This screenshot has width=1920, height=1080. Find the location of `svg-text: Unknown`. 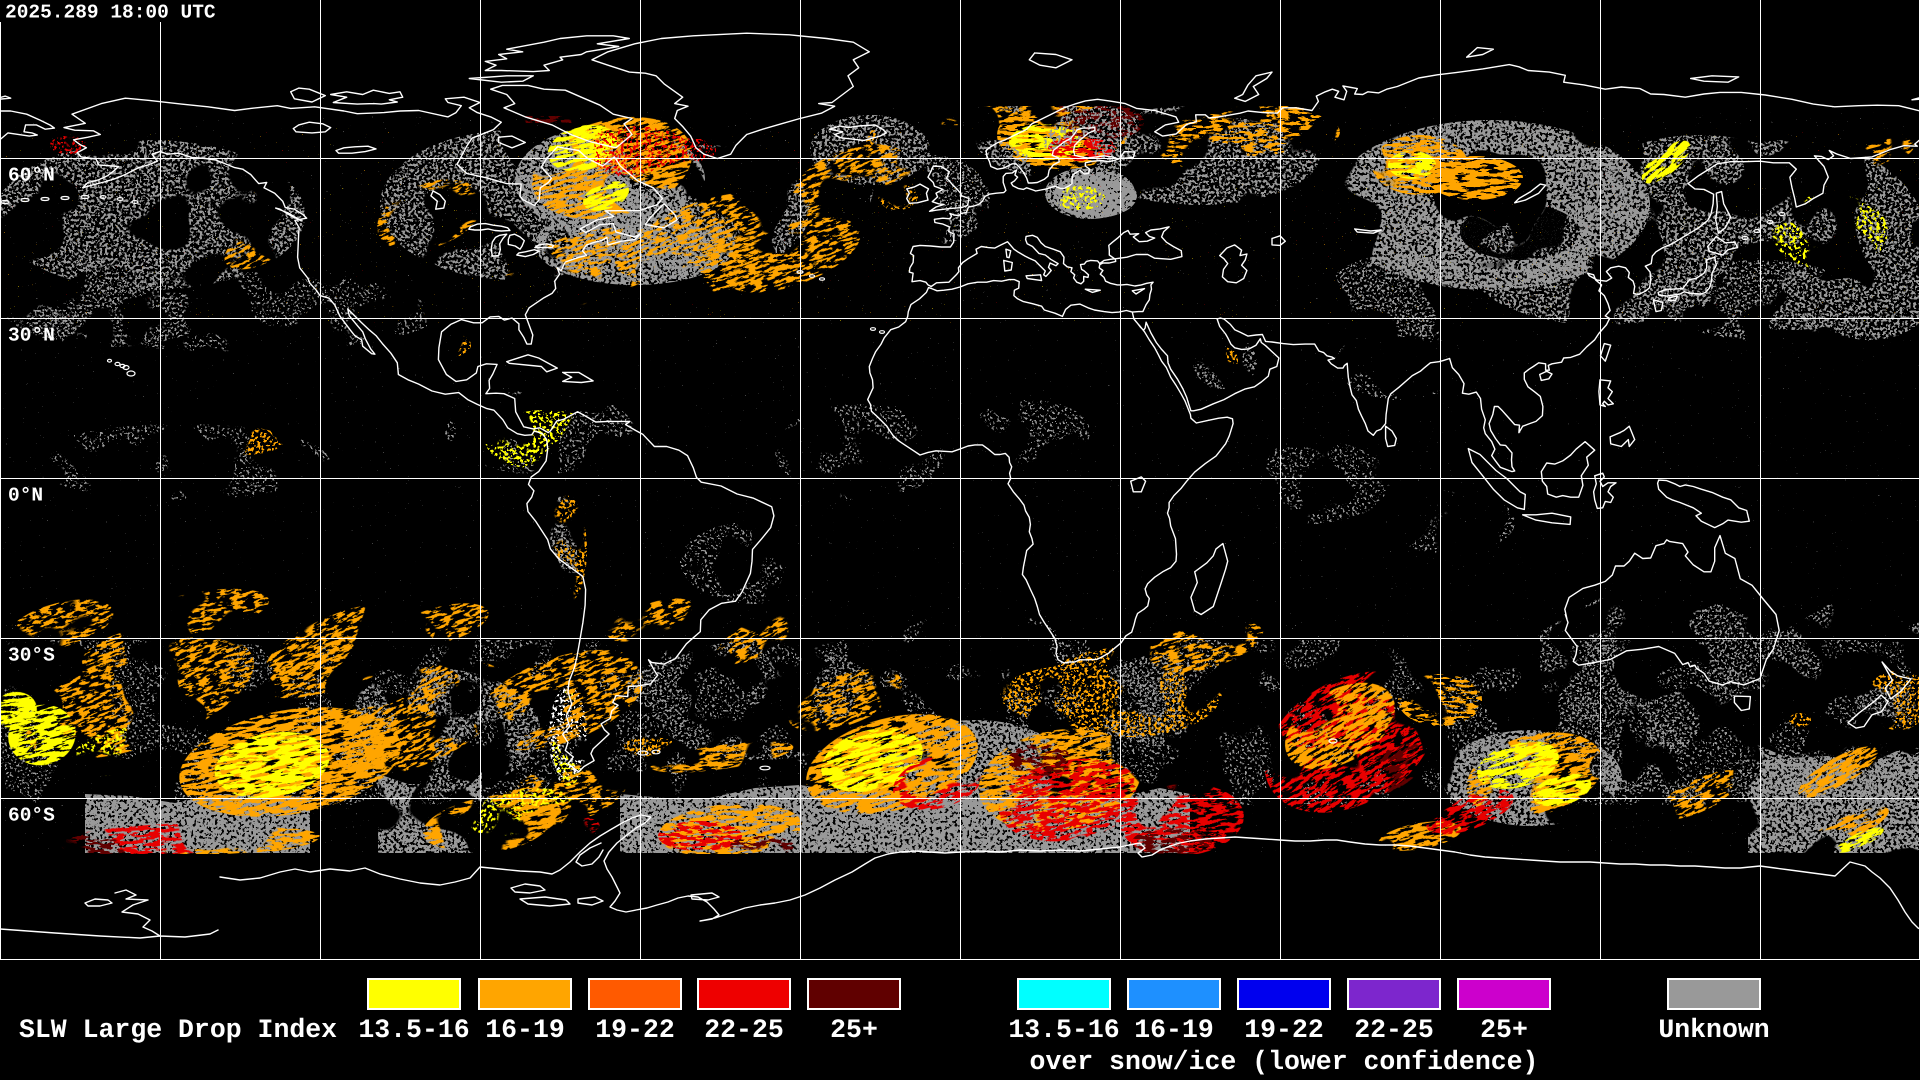

svg-text: Unknown is located at coordinates (1713, 1030).